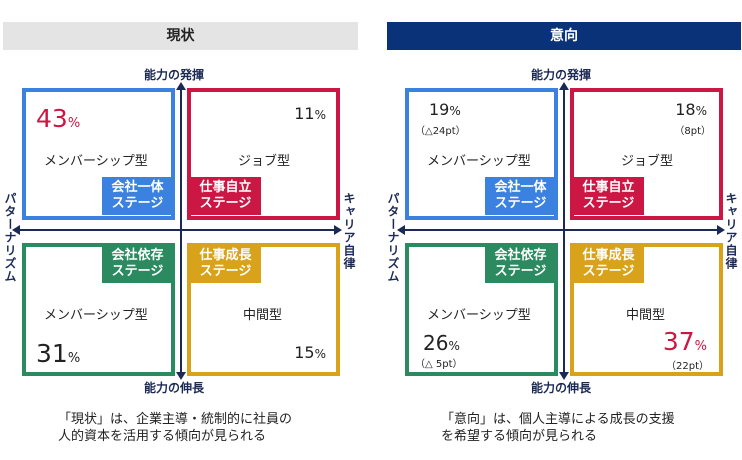 This screenshot has height=460, width=742. What do you see at coordinates (162, 436) in the screenshot?
I see `caption-line: 人的資本を活用する傾向が見られる` at bounding box center [162, 436].